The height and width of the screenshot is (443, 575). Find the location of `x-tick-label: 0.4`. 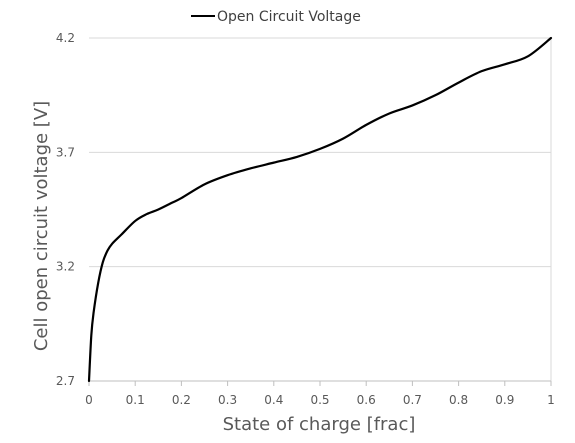

x-tick-label: 0.4 is located at coordinates (273, 400).